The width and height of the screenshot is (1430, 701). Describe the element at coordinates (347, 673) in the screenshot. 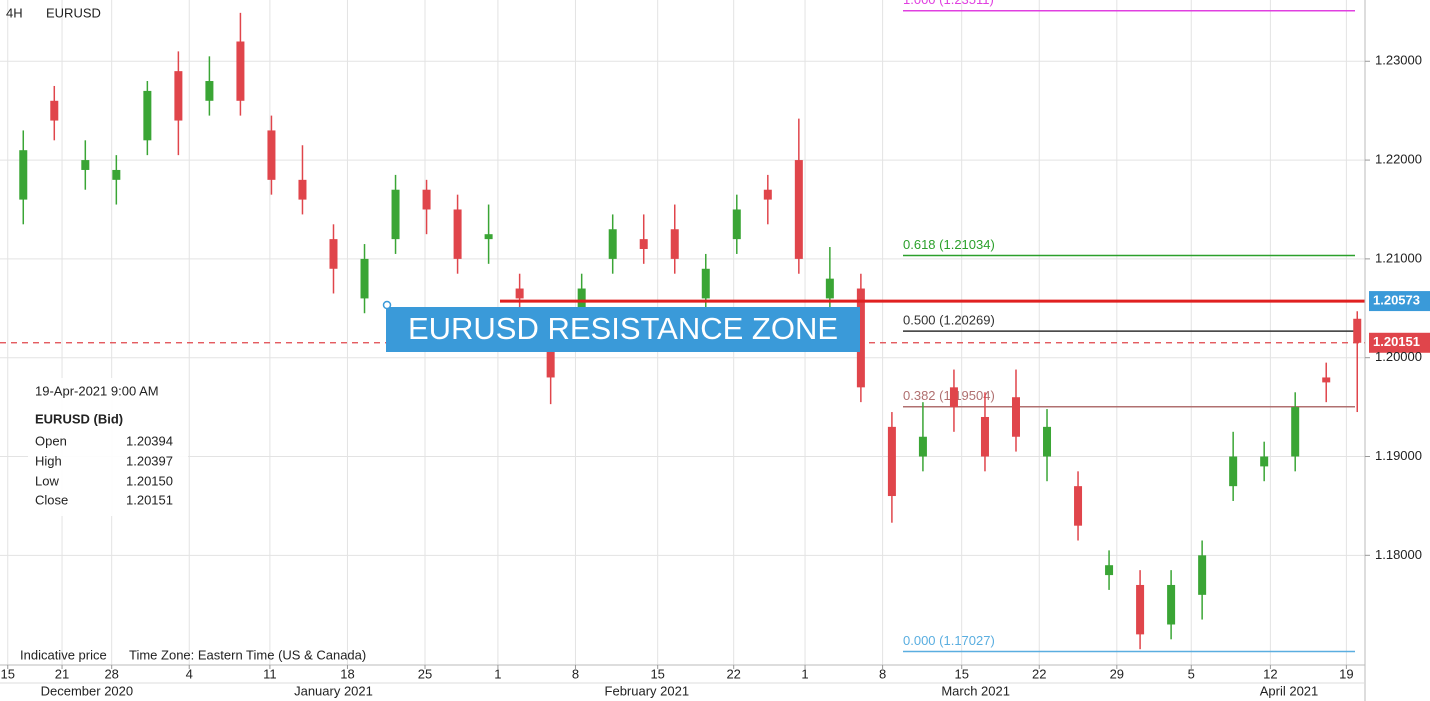

I see `x-tick-label: 18` at that location.